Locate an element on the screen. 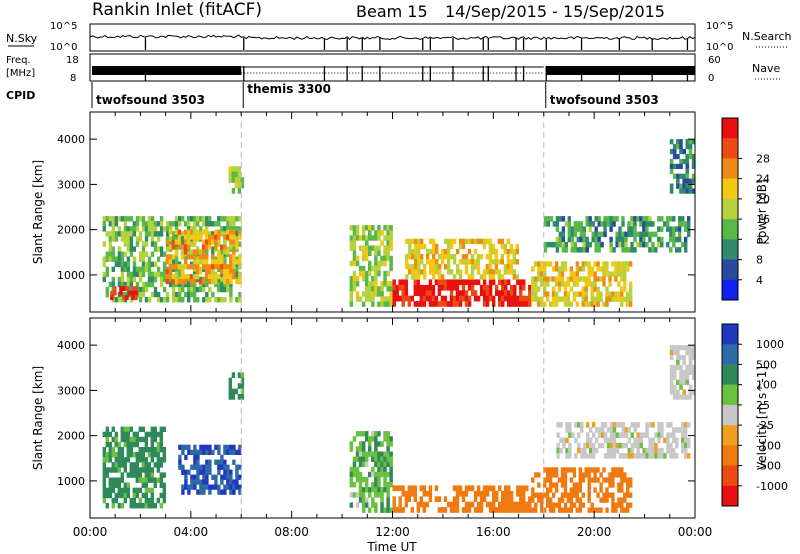  colorbar-tick-label: 500 is located at coordinates (766, 364).